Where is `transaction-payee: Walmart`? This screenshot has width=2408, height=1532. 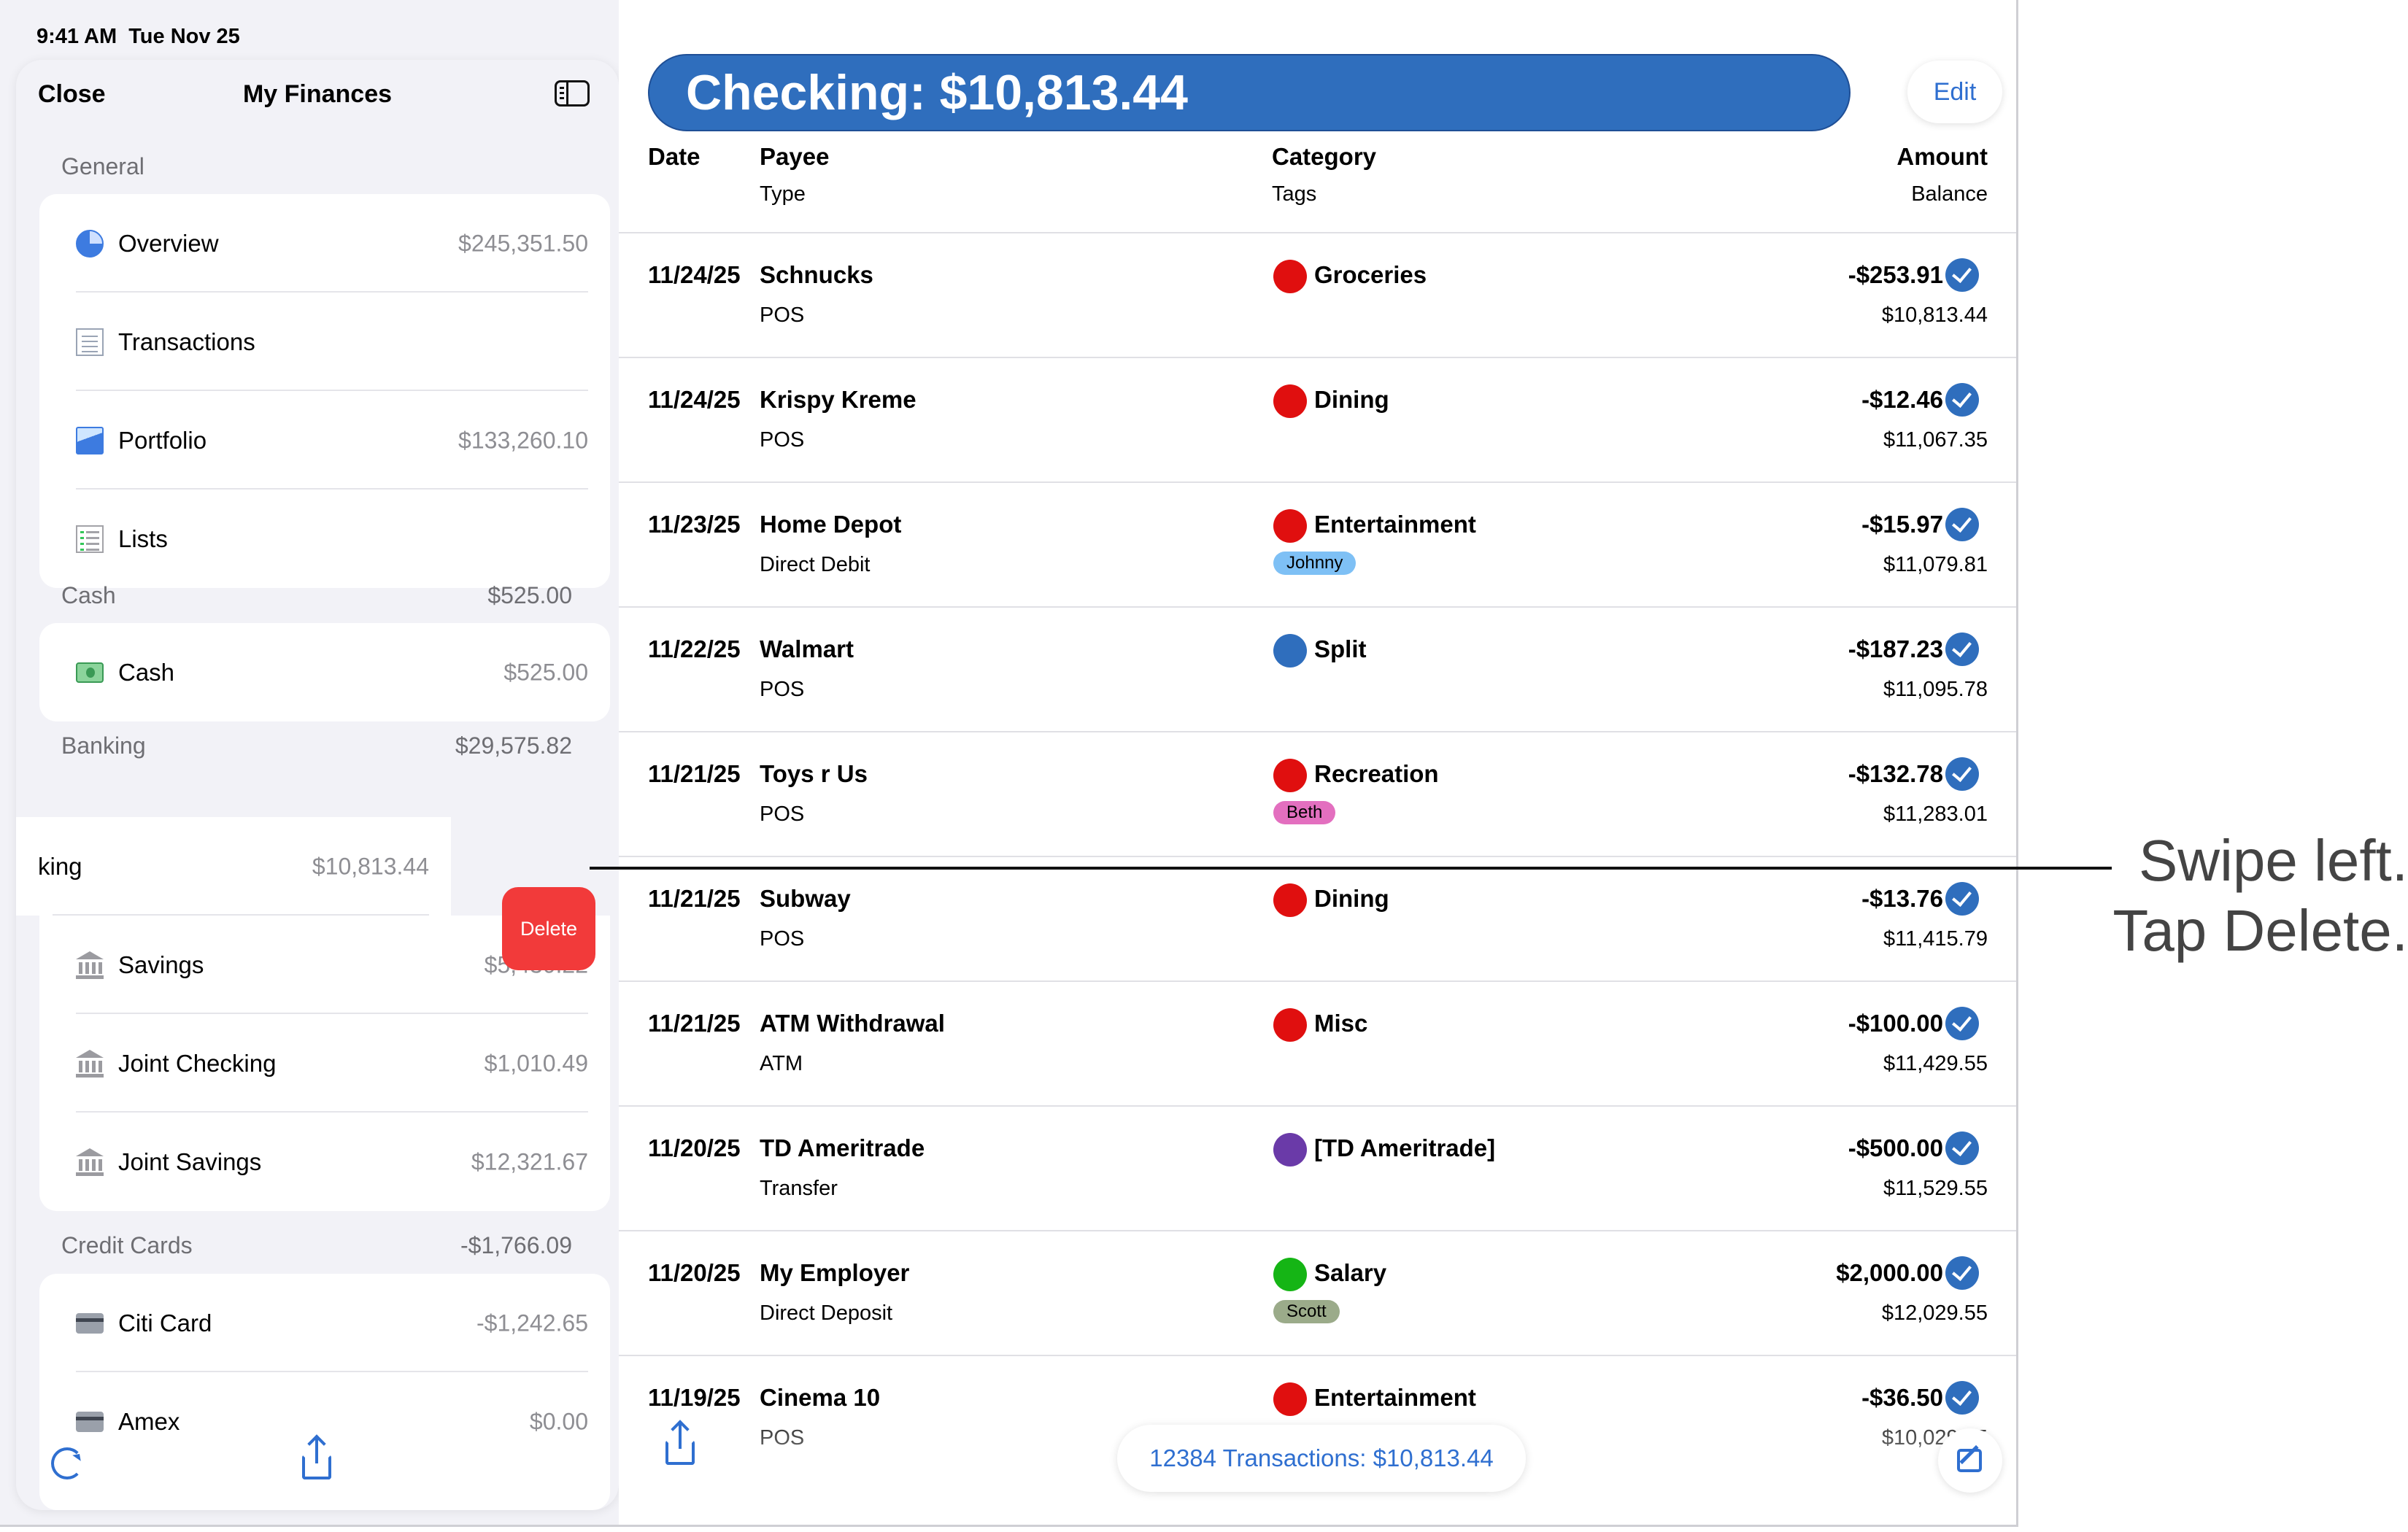 transaction-payee: Walmart is located at coordinates (807, 649).